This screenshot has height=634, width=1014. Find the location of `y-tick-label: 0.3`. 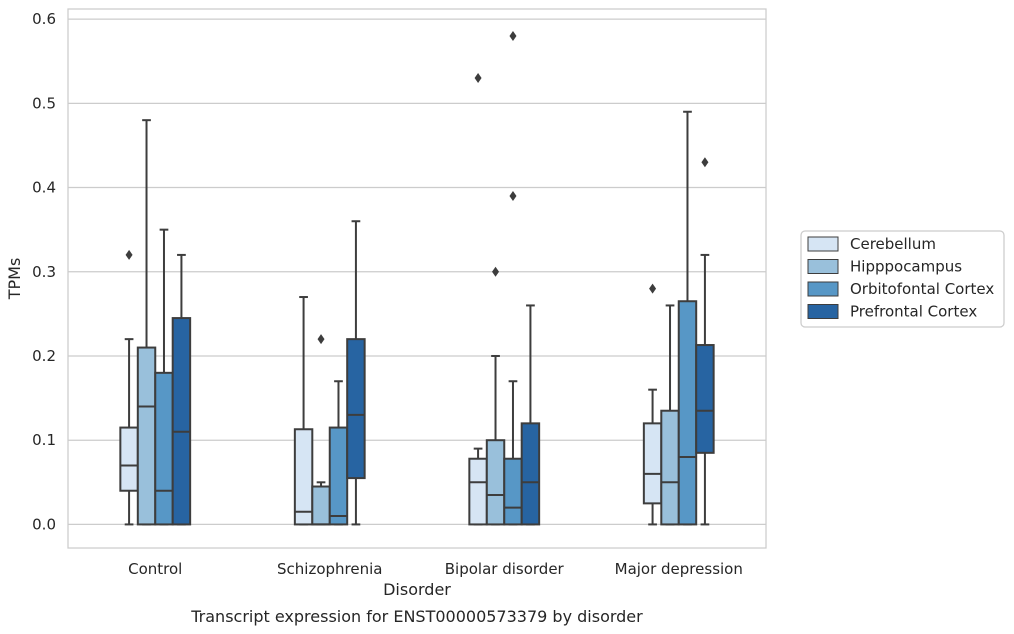

y-tick-label: 0.3 is located at coordinates (44, 272).